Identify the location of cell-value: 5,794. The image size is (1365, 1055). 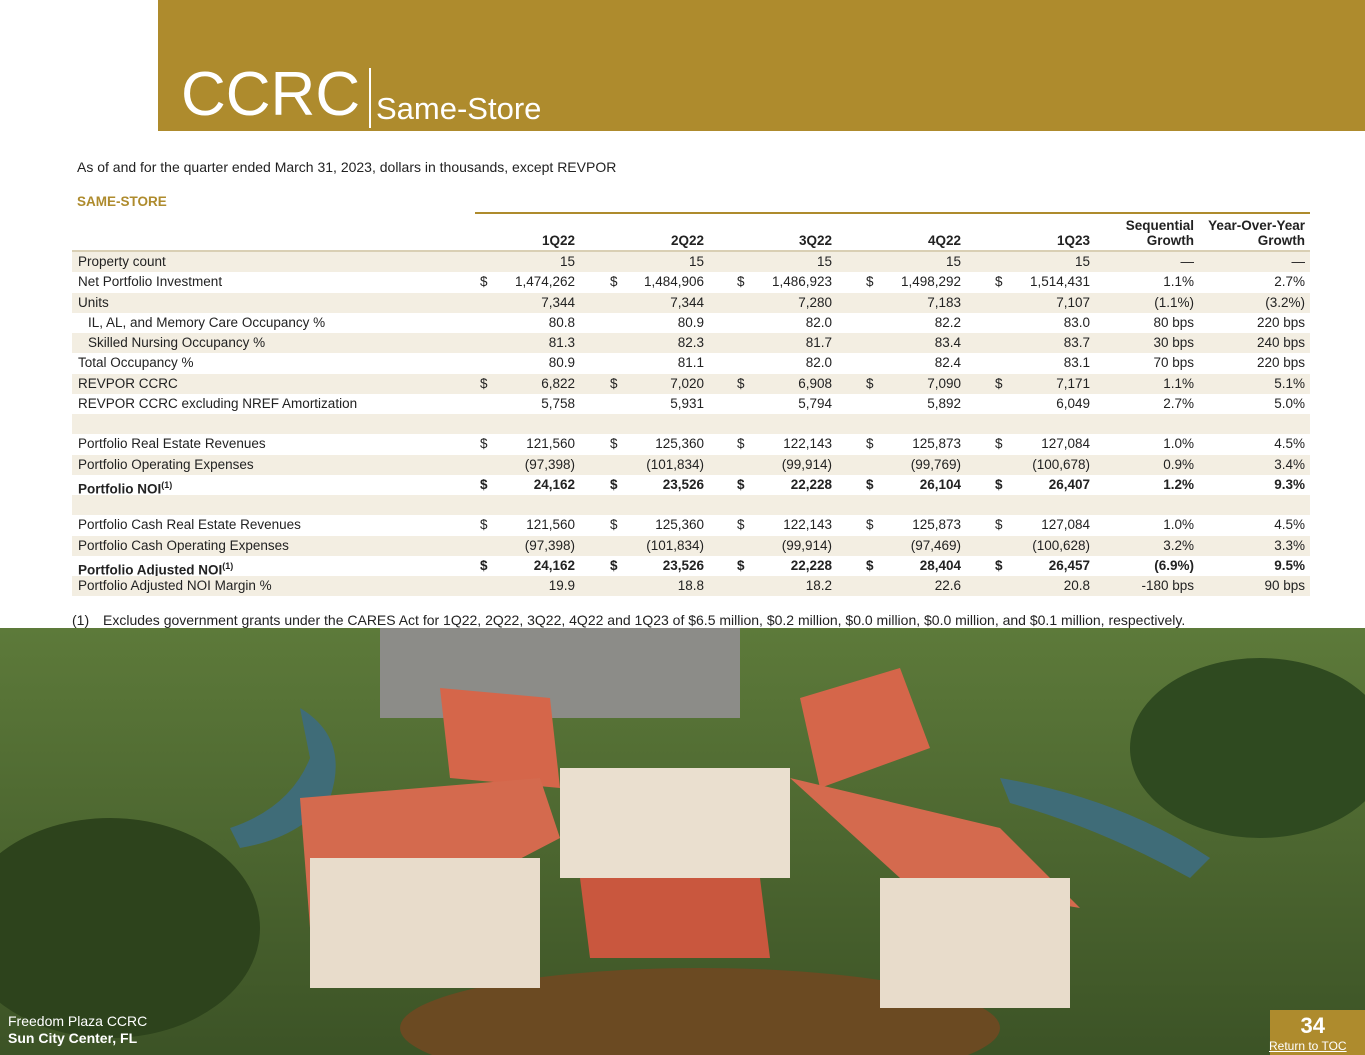
(815, 403).